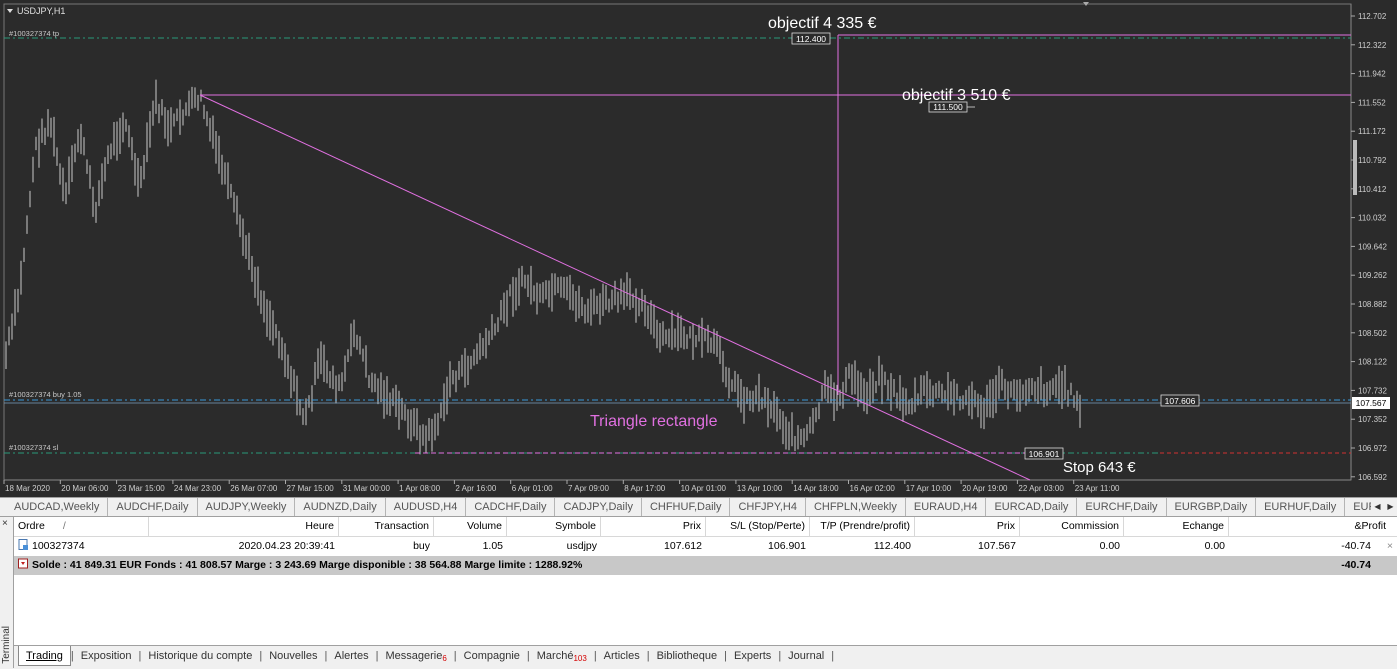 This screenshot has width=1397, height=669. What do you see at coordinates (254, 488) in the screenshot?
I see `time-tick-label: 26 Mar 07:00` at bounding box center [254, 488].